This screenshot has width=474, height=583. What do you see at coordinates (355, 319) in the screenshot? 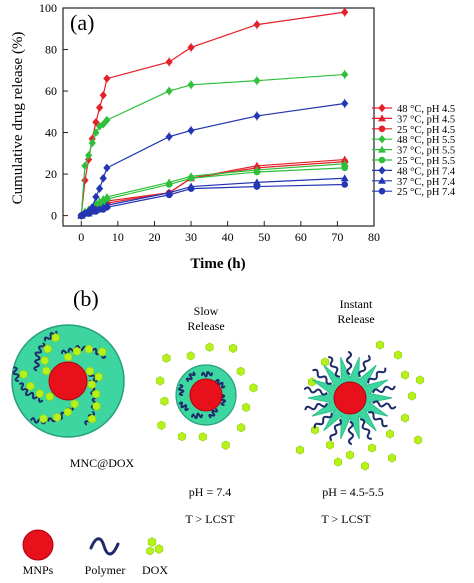
I see `instant-release-title-2: Release` at bounding box center [355, 319].